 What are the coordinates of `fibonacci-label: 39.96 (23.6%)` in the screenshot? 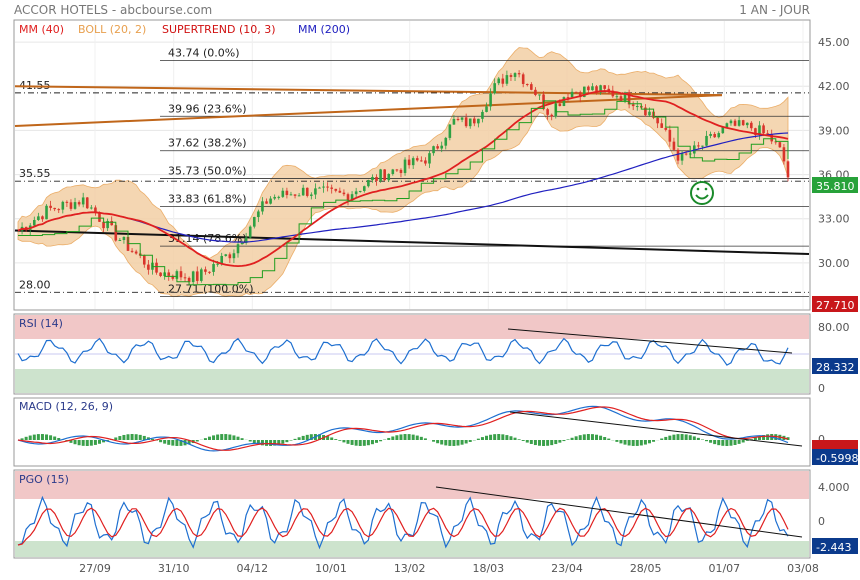 It's located at (207, 108).